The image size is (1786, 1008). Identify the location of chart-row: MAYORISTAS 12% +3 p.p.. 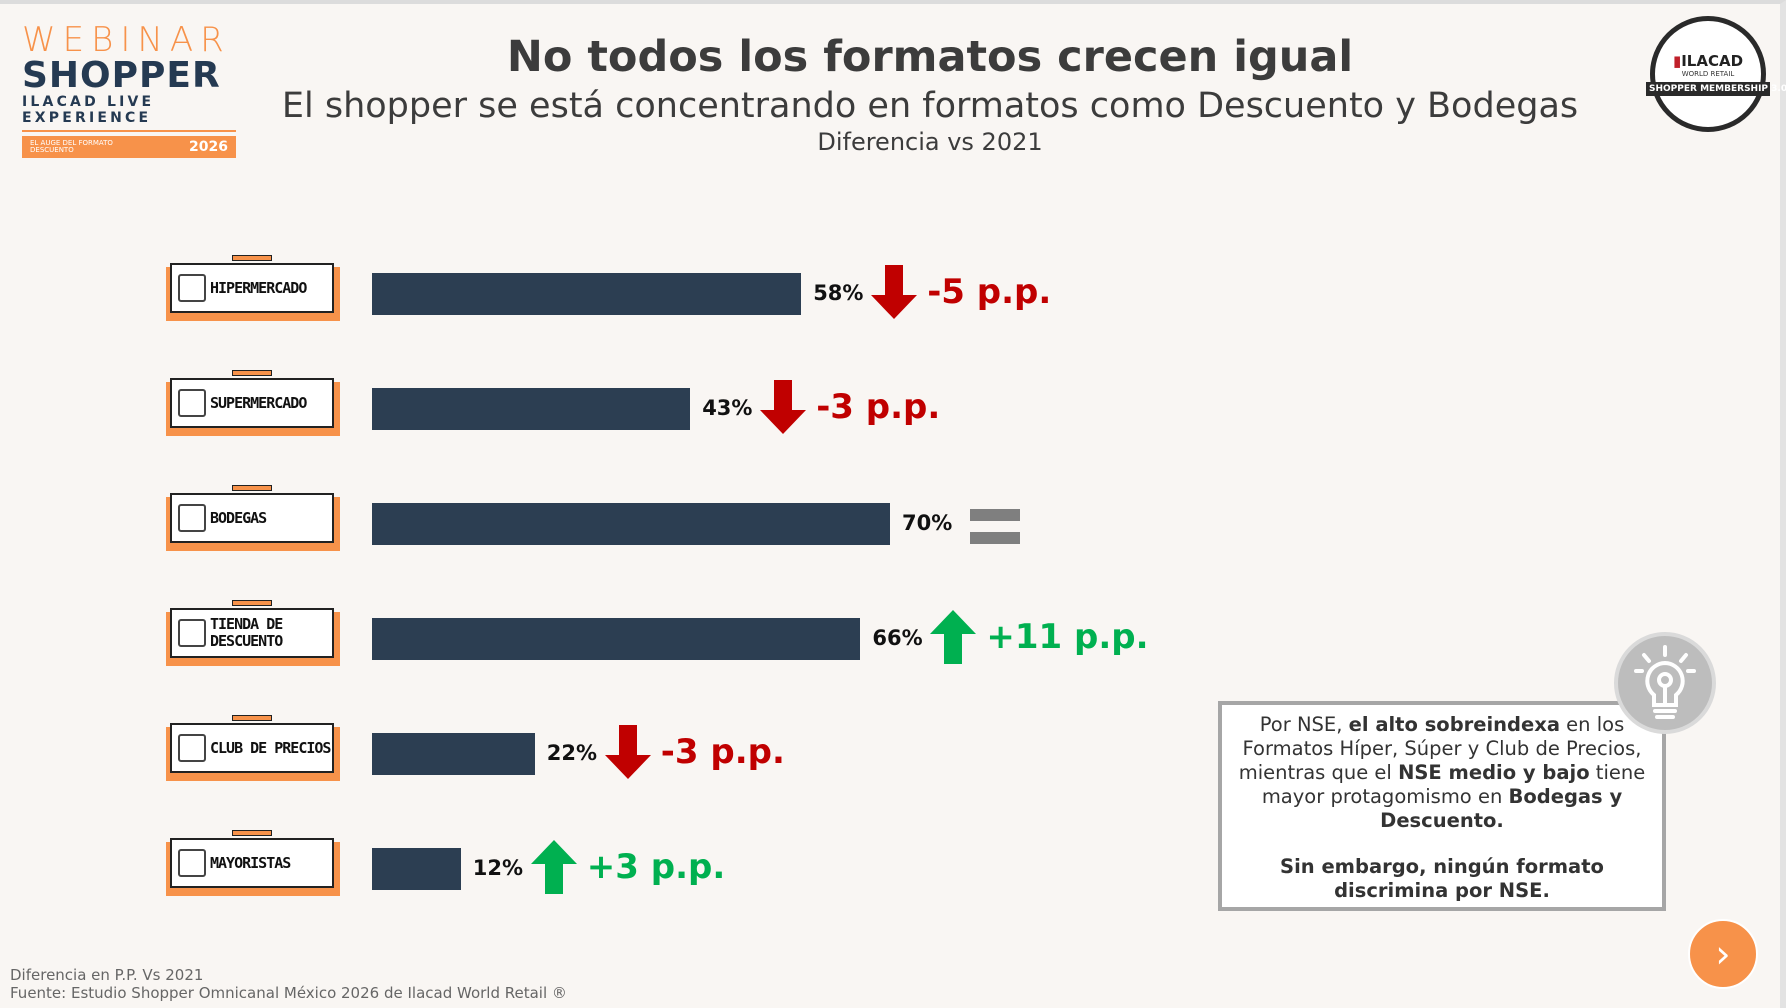
(600, 863).